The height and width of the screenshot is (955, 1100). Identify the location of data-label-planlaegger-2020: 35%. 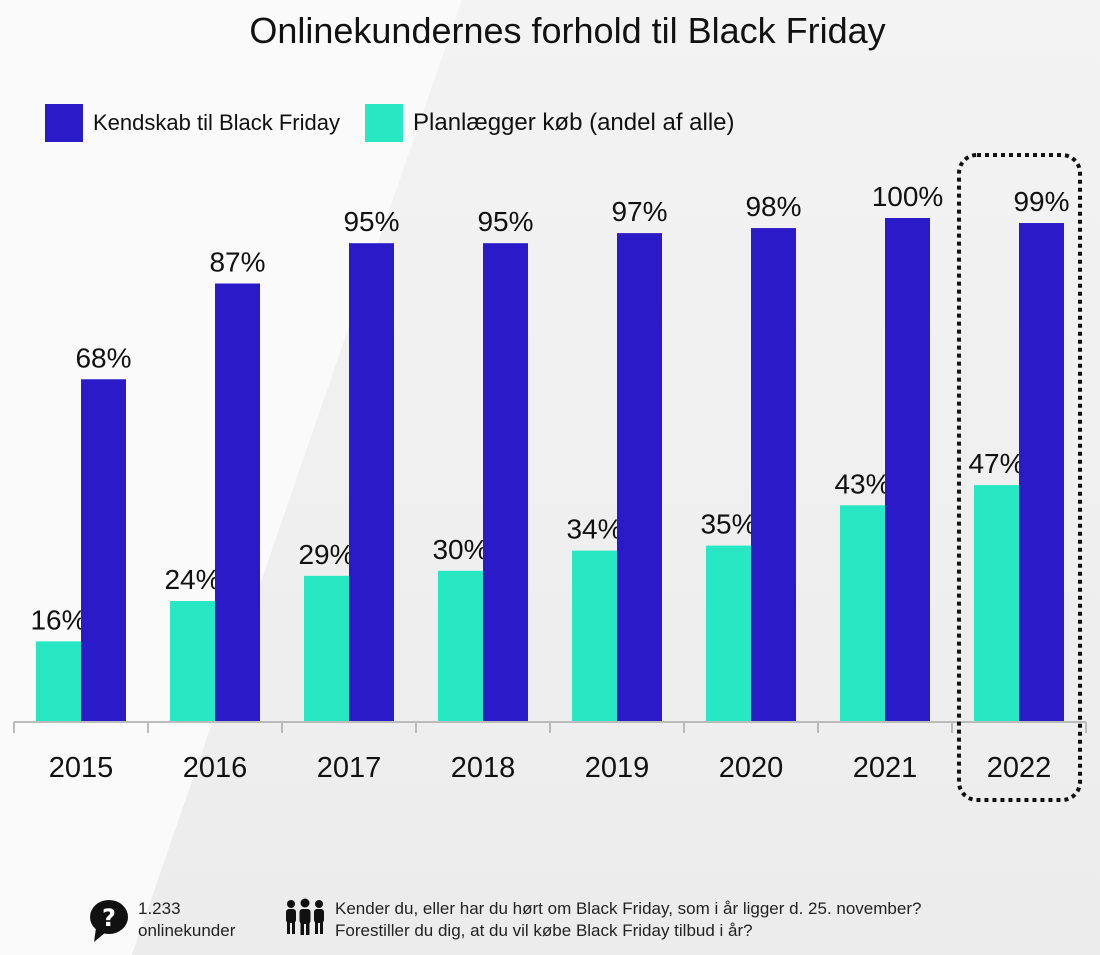
(728, 524).